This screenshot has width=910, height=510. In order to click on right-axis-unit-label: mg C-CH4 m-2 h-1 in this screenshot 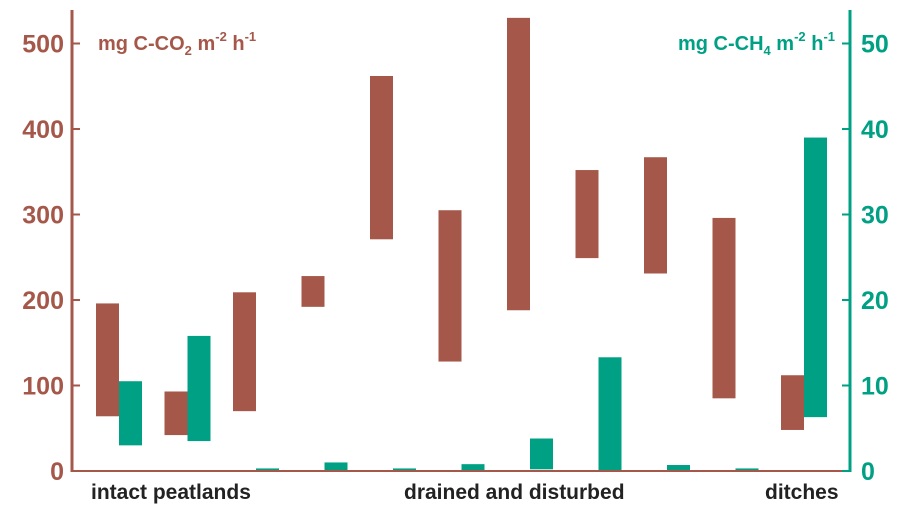, I will do `click(756, 43)`.